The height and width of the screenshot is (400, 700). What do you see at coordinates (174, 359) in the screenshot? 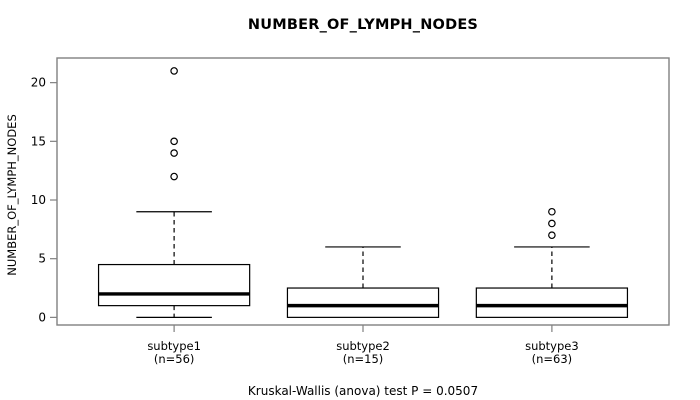
I see `group-sublabel: (n=56)` at bounding box center [174, 359].